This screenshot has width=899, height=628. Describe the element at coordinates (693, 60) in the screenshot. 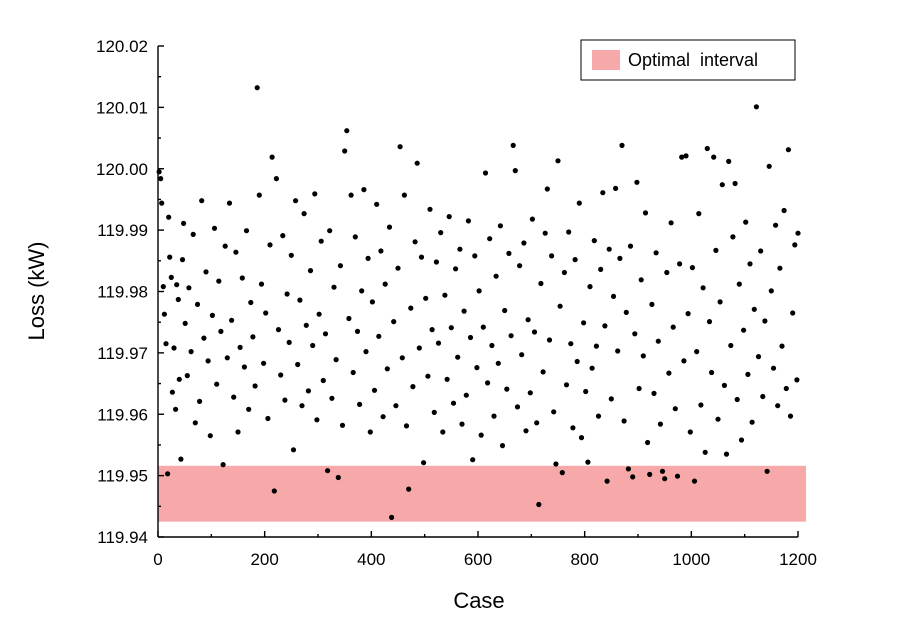

I see `legend-label: Optimal interval` at that location.